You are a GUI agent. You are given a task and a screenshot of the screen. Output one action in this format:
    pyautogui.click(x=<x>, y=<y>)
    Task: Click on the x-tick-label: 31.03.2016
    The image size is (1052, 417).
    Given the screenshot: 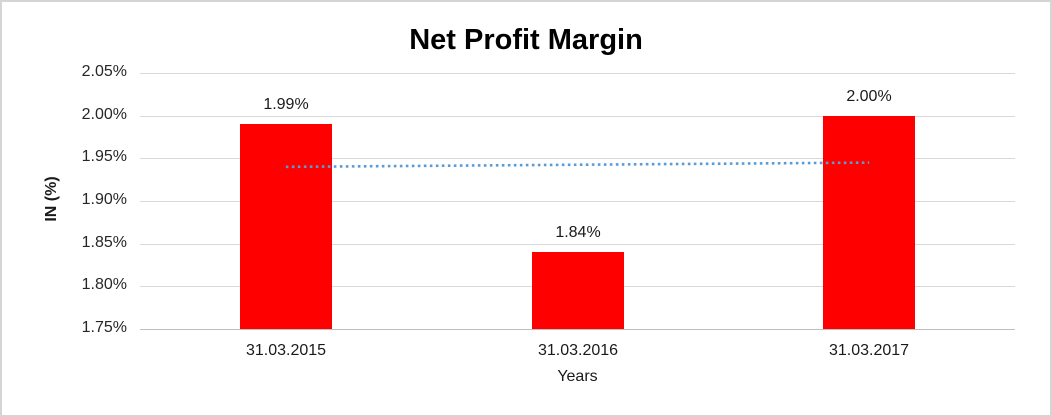 What is the action you would take?
    pyautogui.click(x=578, y=350)
    